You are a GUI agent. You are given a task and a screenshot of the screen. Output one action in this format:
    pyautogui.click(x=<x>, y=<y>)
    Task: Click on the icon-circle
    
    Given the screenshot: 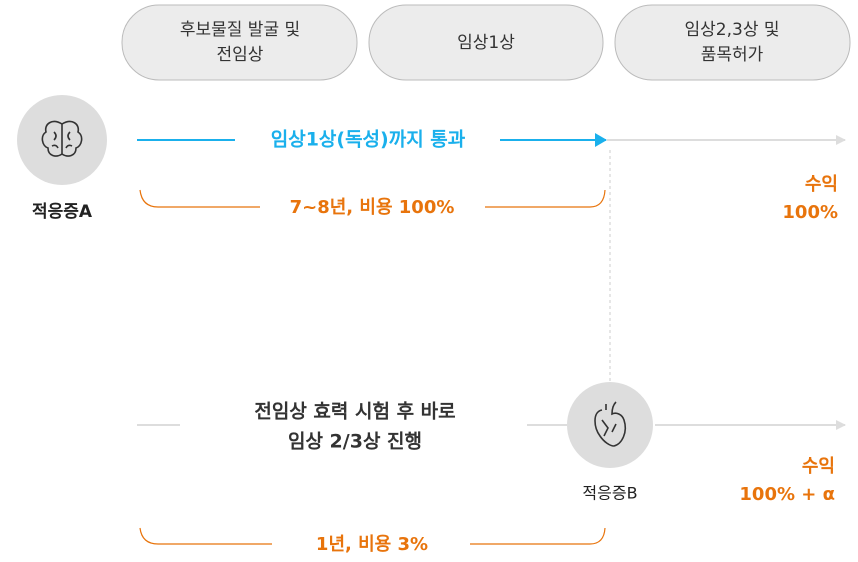 What is the action you would take?
    pyautogui.click(x=610, y=425)
    